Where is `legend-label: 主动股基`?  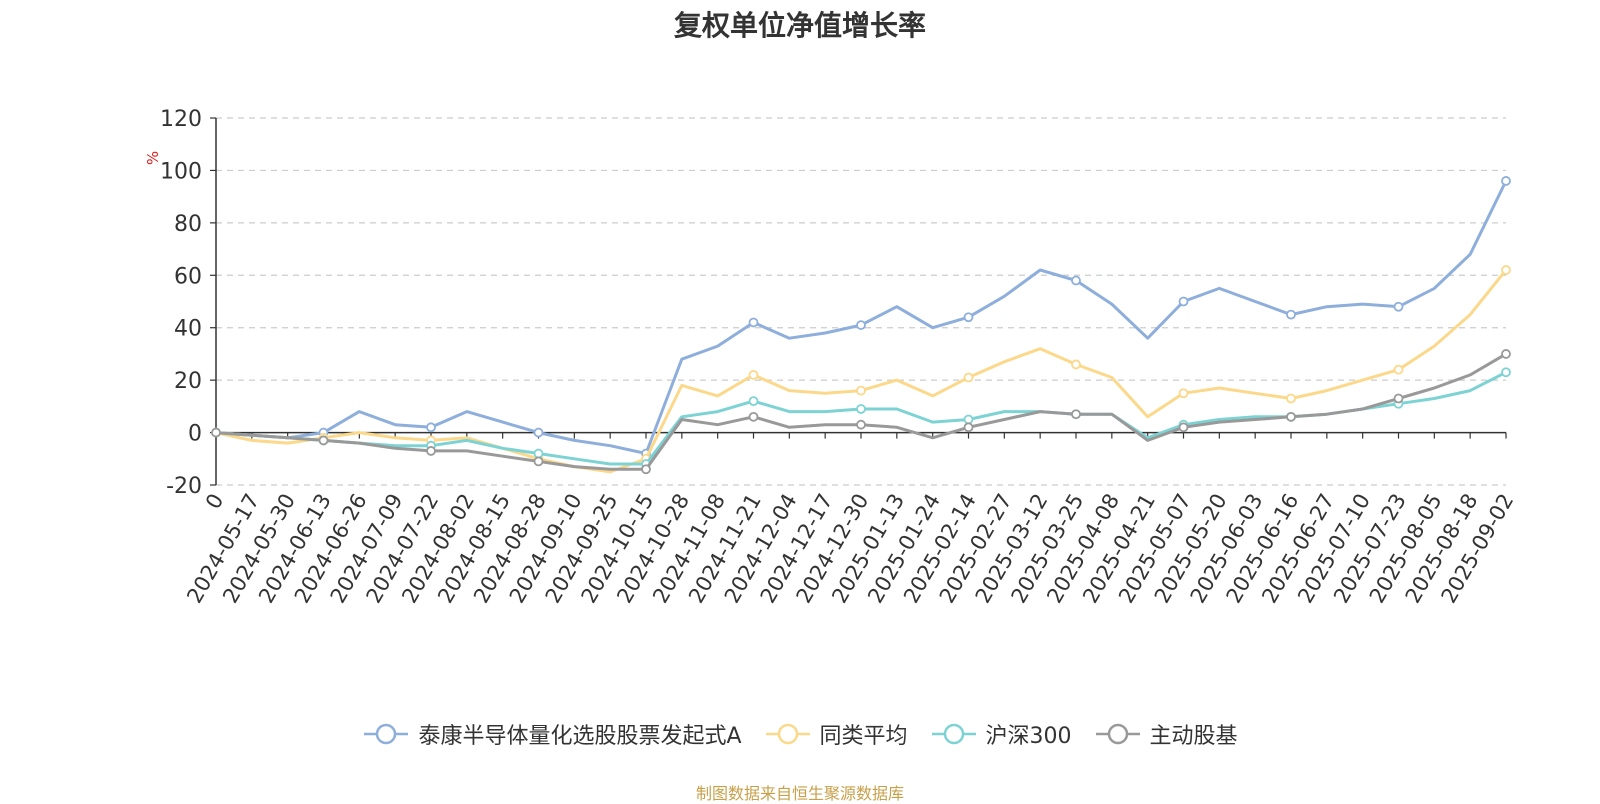 legend-label: 主动股基 is located at coordinates (1193, 736).